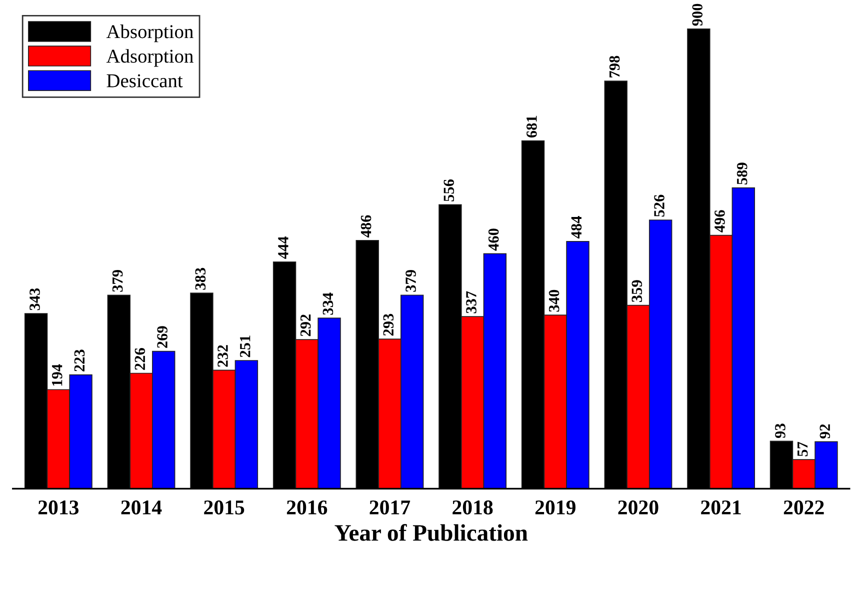  Describe the element at coordinates (742, 173) in the screenshot. I see `data-label: 589` at that location.